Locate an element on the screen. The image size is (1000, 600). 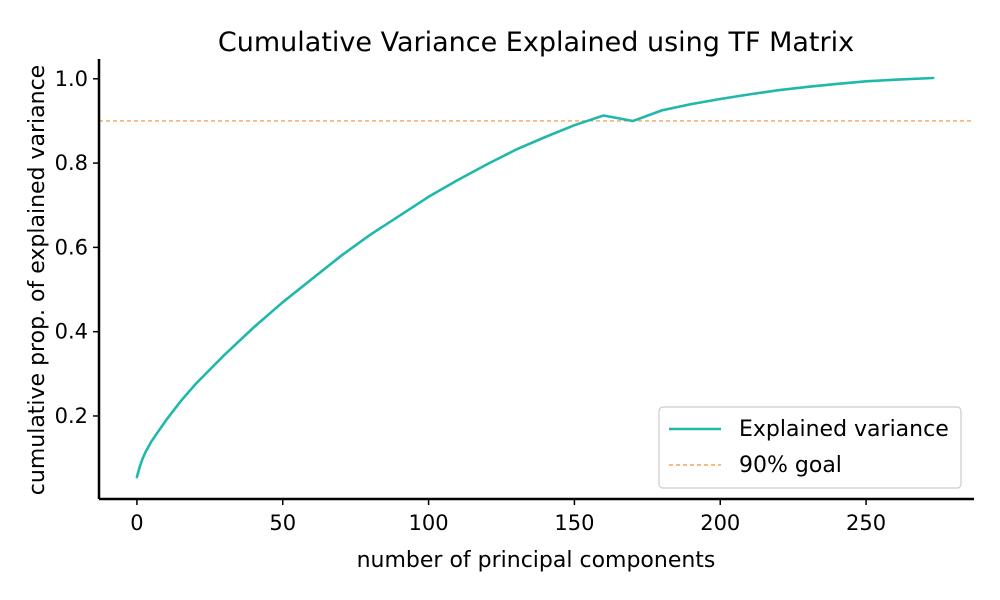
x-axis-ticks: 0 50 100 150 200 250 is located at coordinates (508, 517).